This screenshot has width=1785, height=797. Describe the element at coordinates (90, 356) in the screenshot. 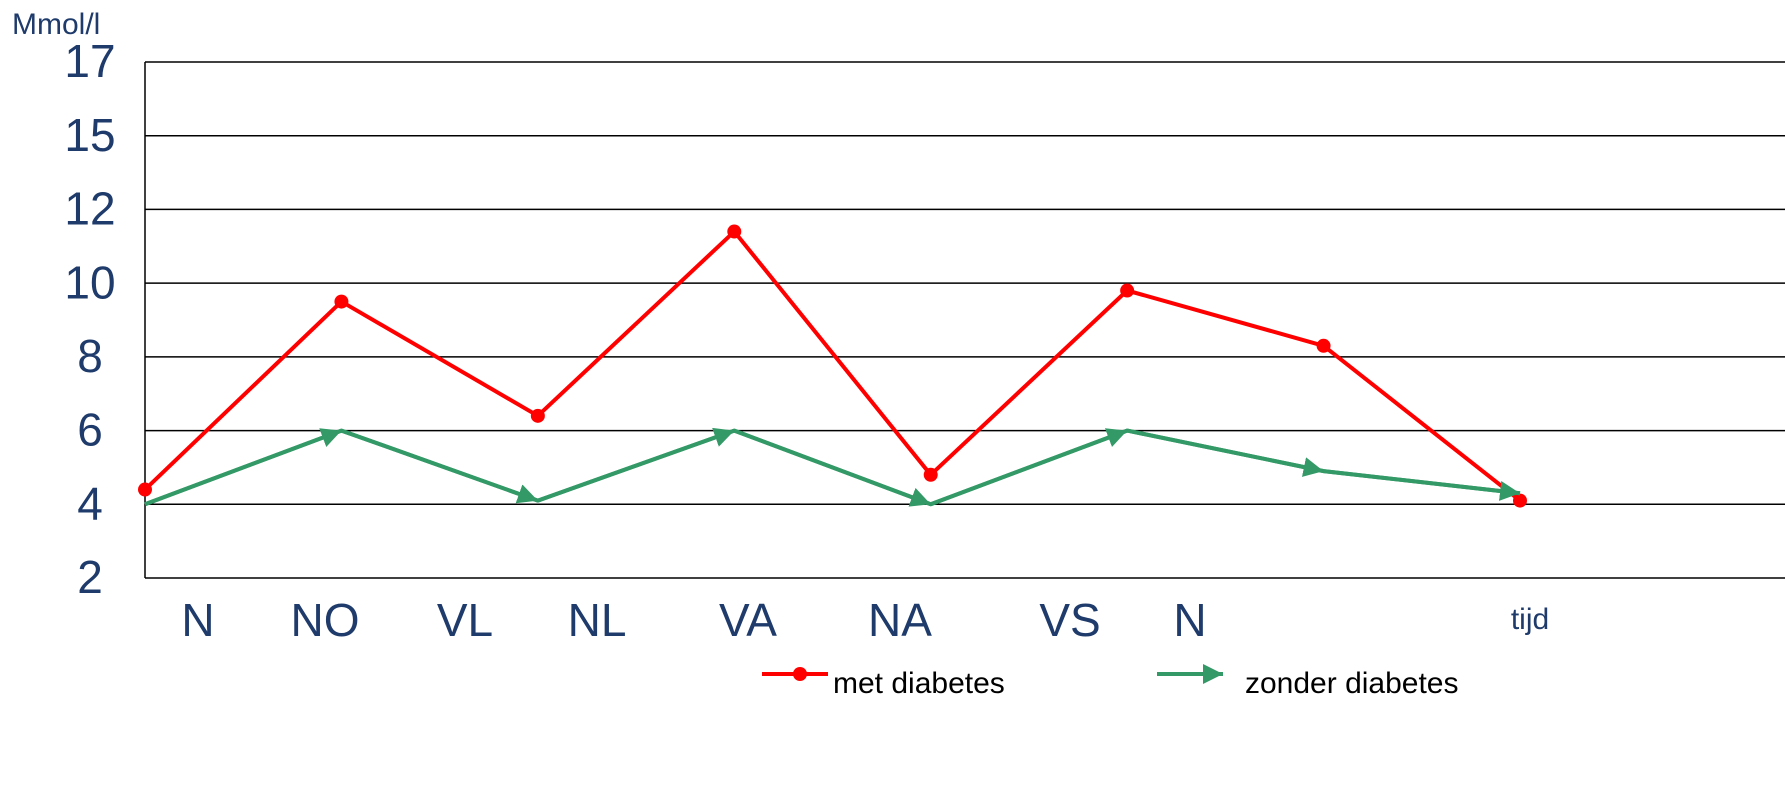

I see `y-tick-label: 8` at that location.